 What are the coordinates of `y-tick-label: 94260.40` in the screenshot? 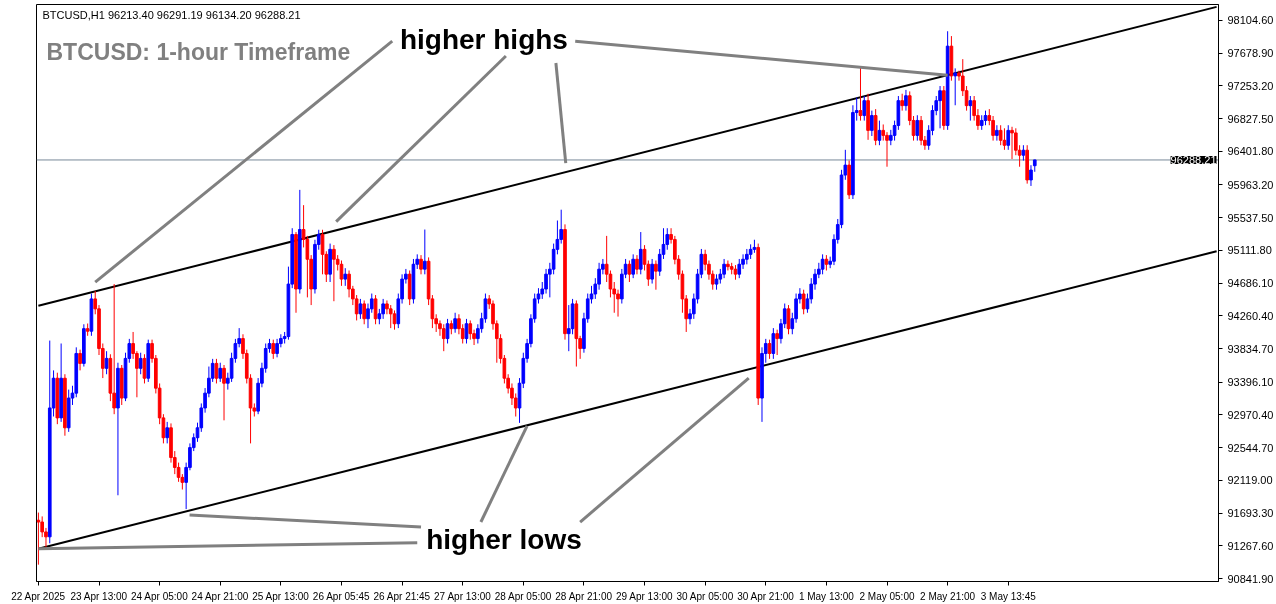 It's located at (1250, 315).